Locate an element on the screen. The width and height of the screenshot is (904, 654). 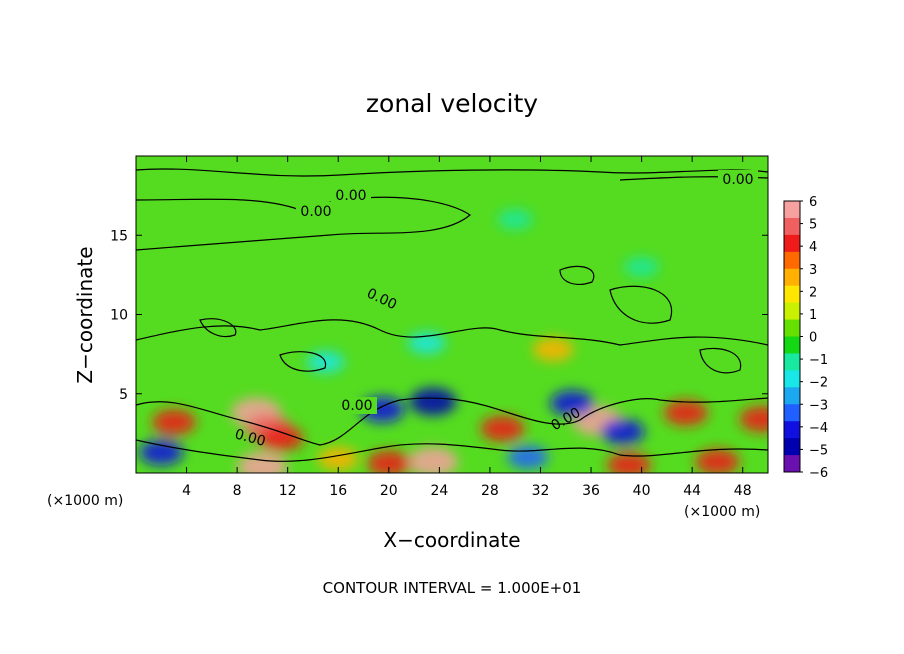
chart-title: zonal velocity is located at coordinates (452, 103).